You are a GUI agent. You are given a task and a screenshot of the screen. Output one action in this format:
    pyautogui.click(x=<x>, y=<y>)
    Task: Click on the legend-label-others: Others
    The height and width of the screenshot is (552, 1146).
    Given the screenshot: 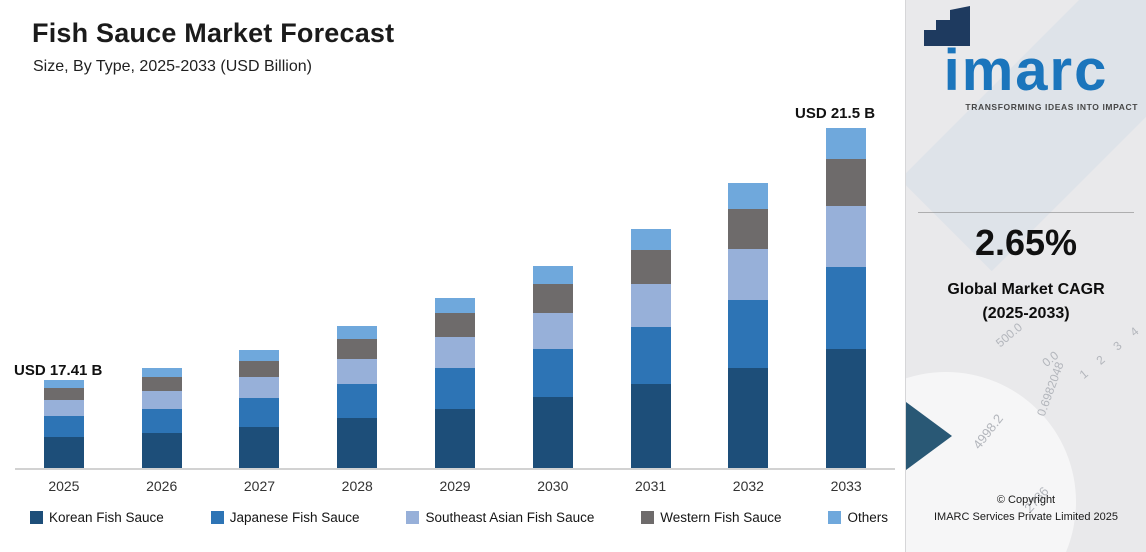 What is the action you would take?
    pyautogui.click(x=867, y=517)
    